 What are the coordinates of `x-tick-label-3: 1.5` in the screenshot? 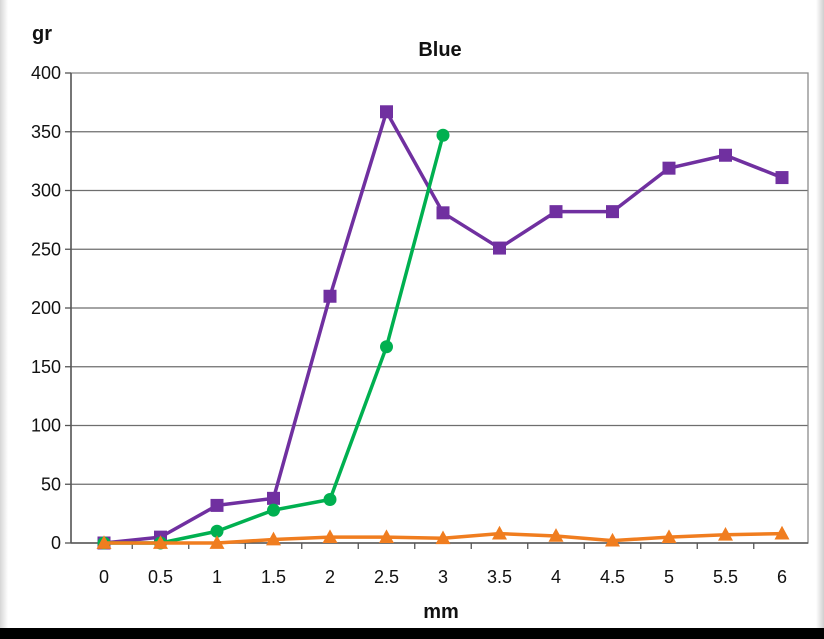 It's located at (273, 577).